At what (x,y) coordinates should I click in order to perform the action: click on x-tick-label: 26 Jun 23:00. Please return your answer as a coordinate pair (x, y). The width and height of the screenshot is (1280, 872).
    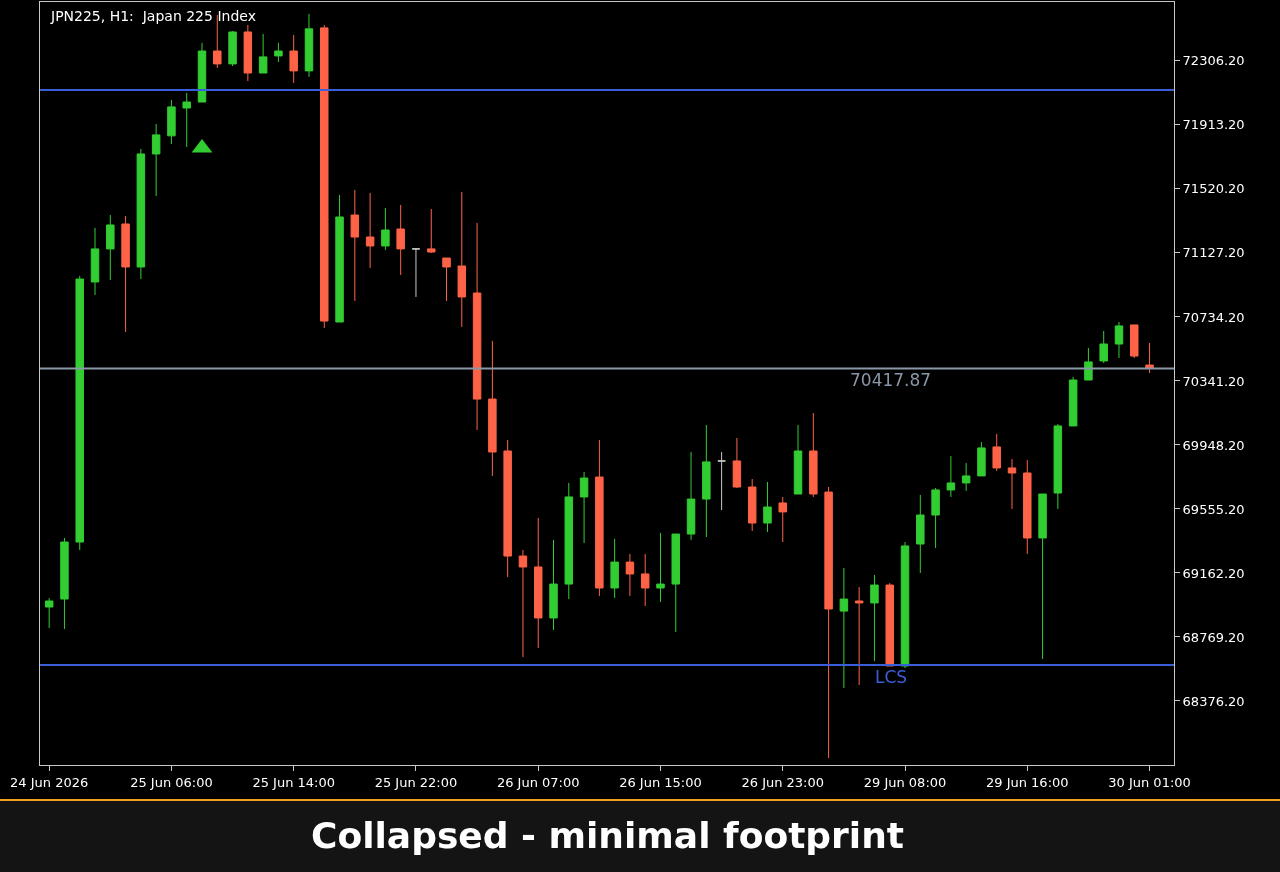
    Looking at the image, I should click on (783, 782).